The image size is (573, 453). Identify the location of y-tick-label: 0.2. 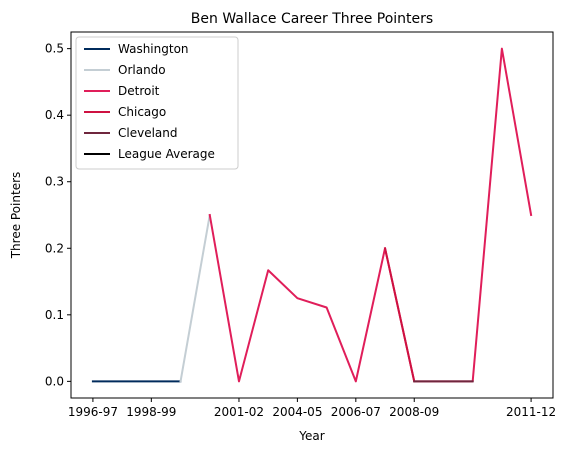
(54, 248).